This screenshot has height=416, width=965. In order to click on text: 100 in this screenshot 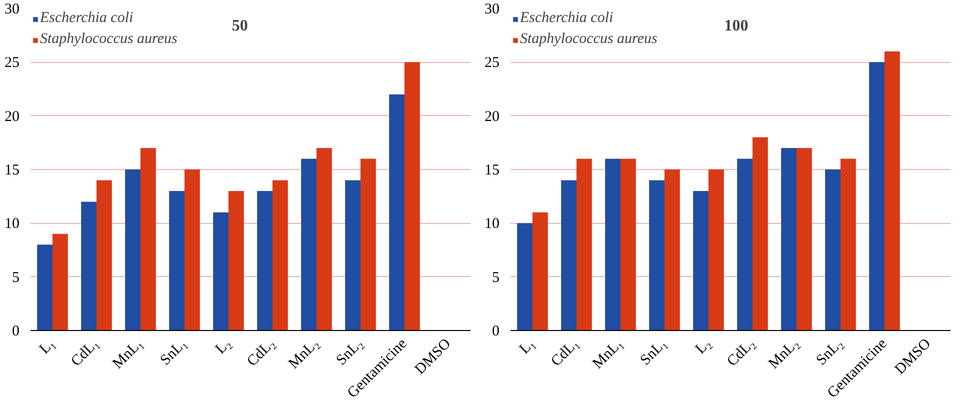, I will do `click(736, 26)`.